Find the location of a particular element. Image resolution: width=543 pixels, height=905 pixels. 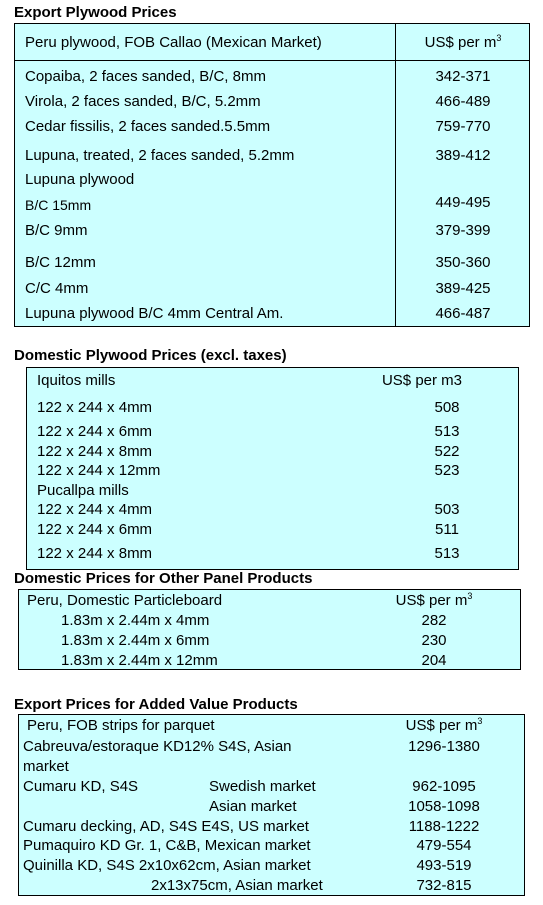

row-value: 379-399 is located at coordinates (463, 230).